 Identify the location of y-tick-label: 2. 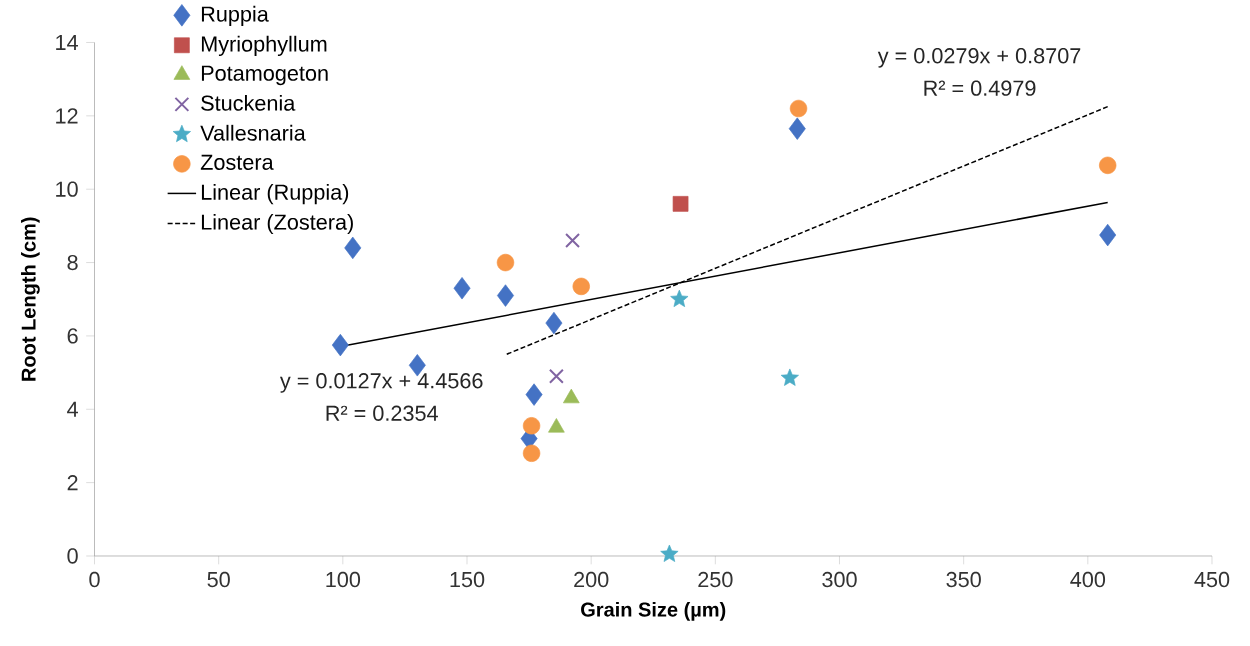
(72, 483).